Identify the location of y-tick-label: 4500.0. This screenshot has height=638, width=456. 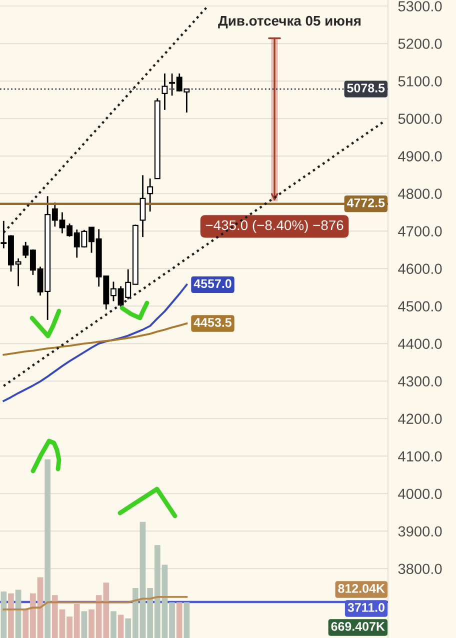
(420, 306).